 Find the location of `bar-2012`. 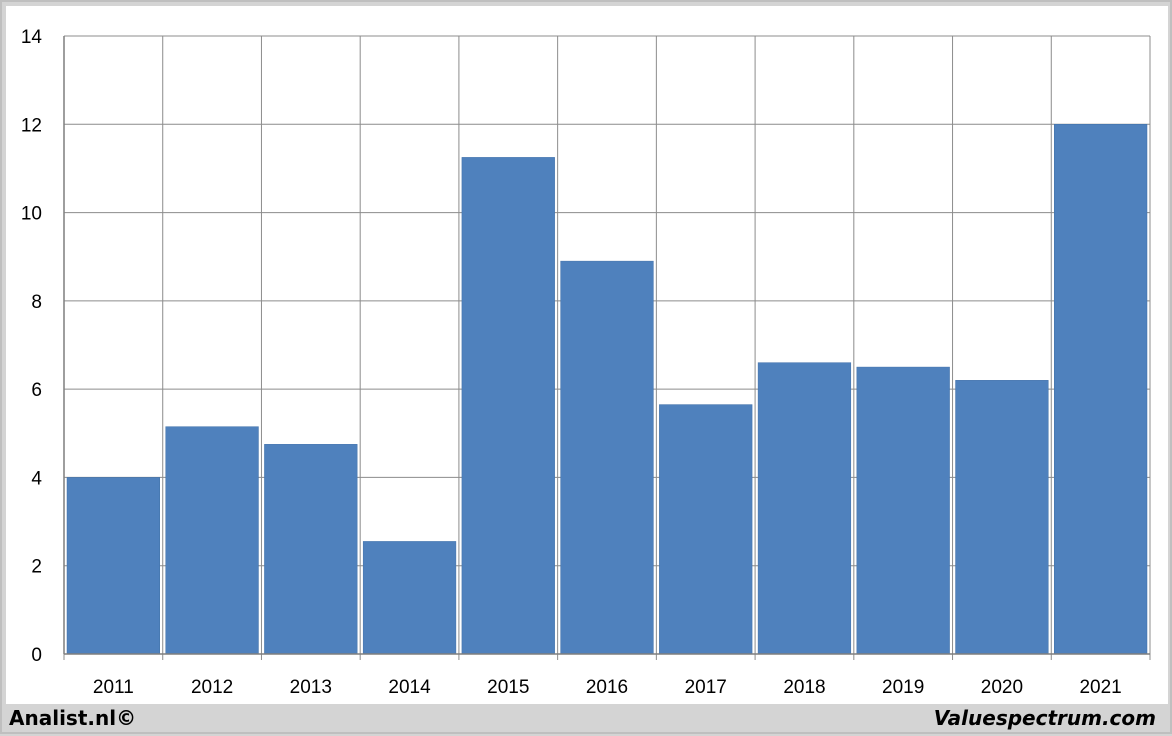

bar-2012 is located at coordinates (212, 540).